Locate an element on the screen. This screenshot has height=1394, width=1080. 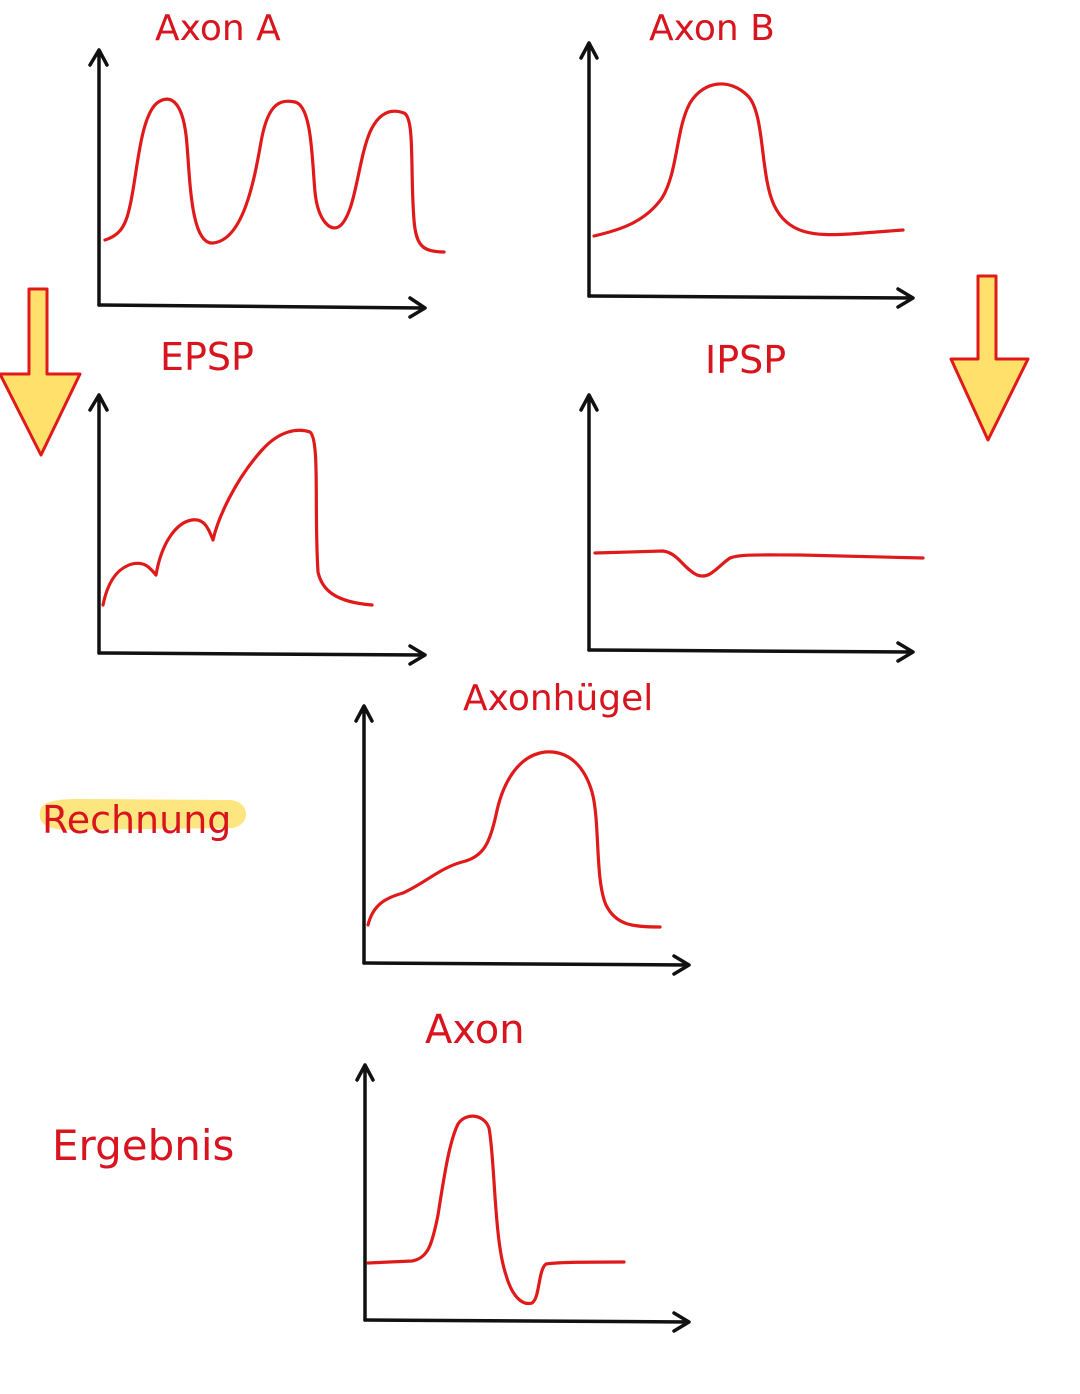
y-axis-axonhuegel is located at coordinates (364, 834).